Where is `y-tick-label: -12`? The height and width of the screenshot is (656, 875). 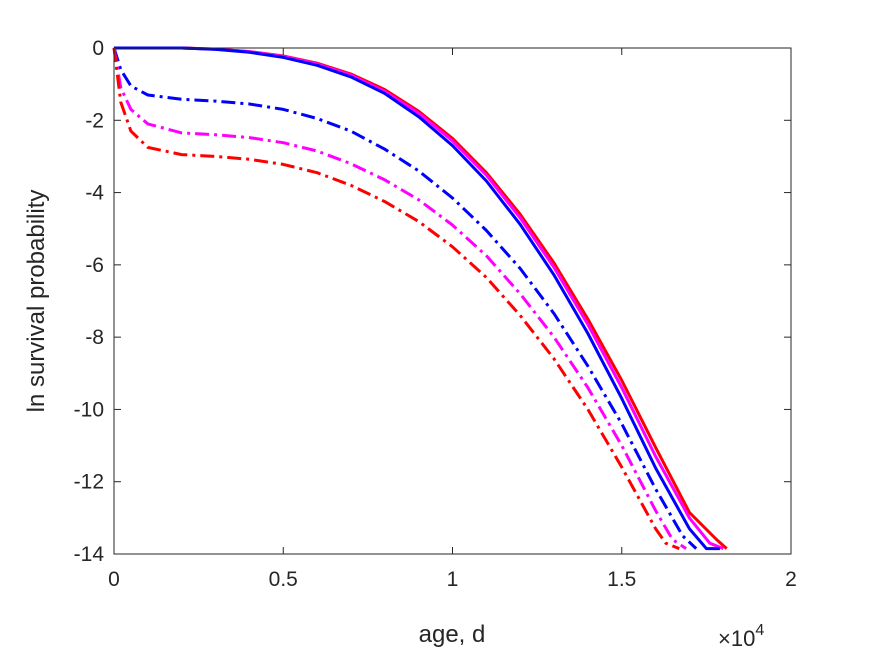 y-tick-label: -12 is located at coordinates (89, 482).